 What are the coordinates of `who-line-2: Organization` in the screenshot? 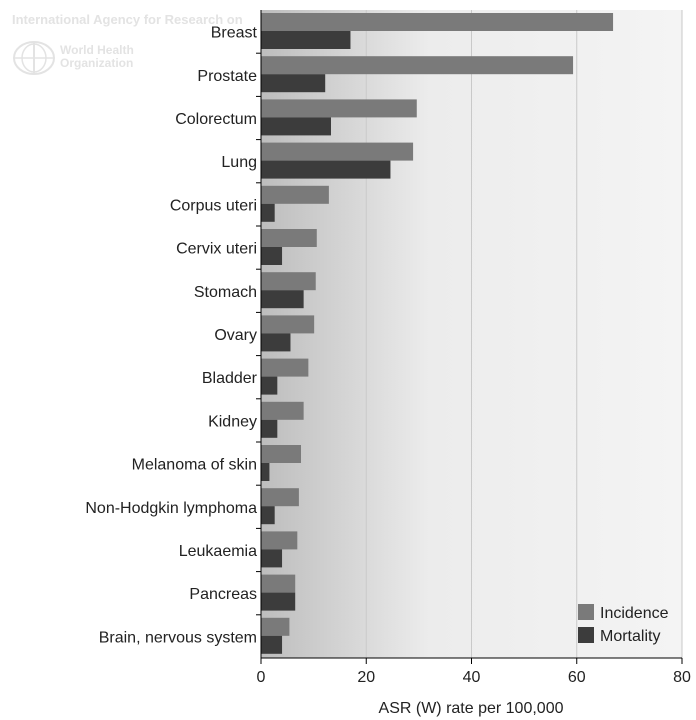 It's located at (97, 63).